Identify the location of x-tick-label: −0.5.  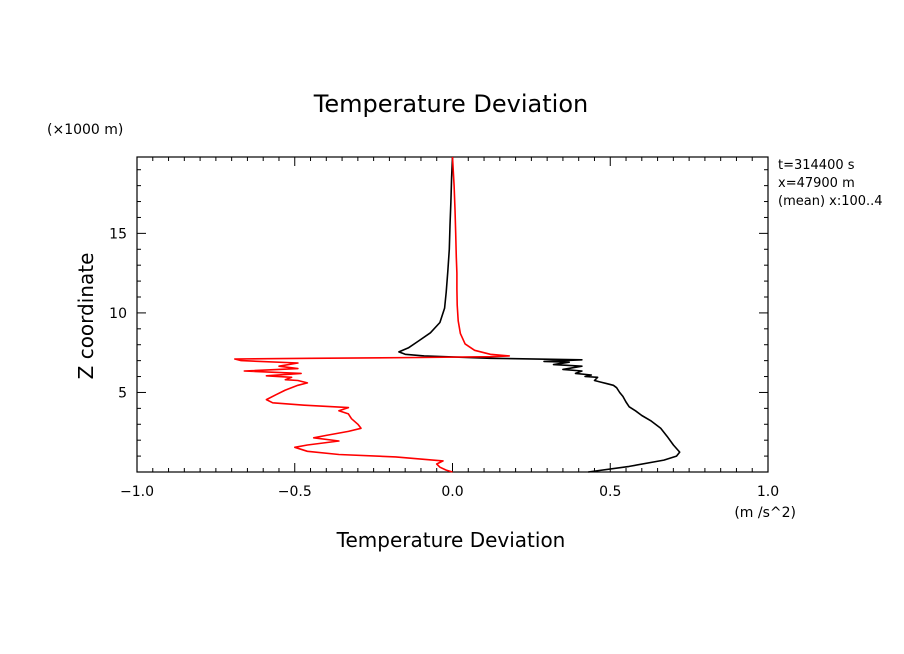
(295, 492).